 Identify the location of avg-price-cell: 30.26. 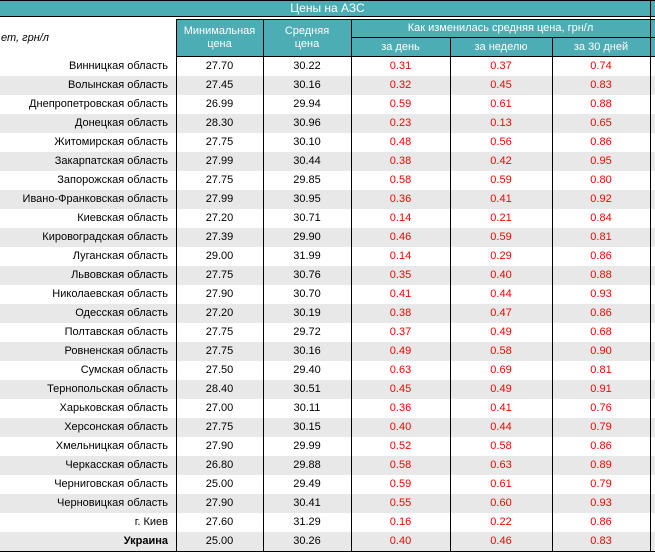
(307, 541).